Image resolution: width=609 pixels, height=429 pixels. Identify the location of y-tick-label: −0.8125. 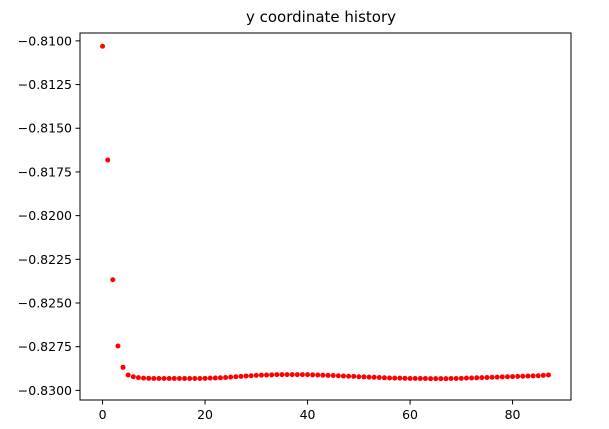
(45, 84).